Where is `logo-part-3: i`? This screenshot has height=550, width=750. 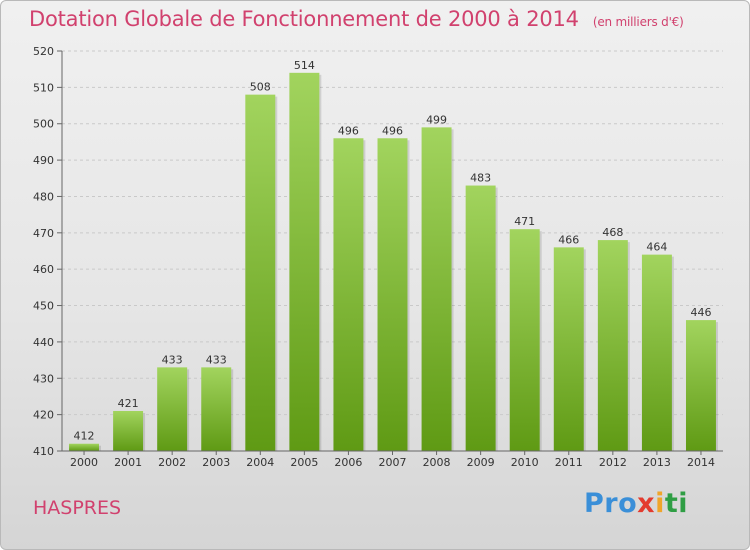 logo-part-3: i is located at coordinates (660, 503).